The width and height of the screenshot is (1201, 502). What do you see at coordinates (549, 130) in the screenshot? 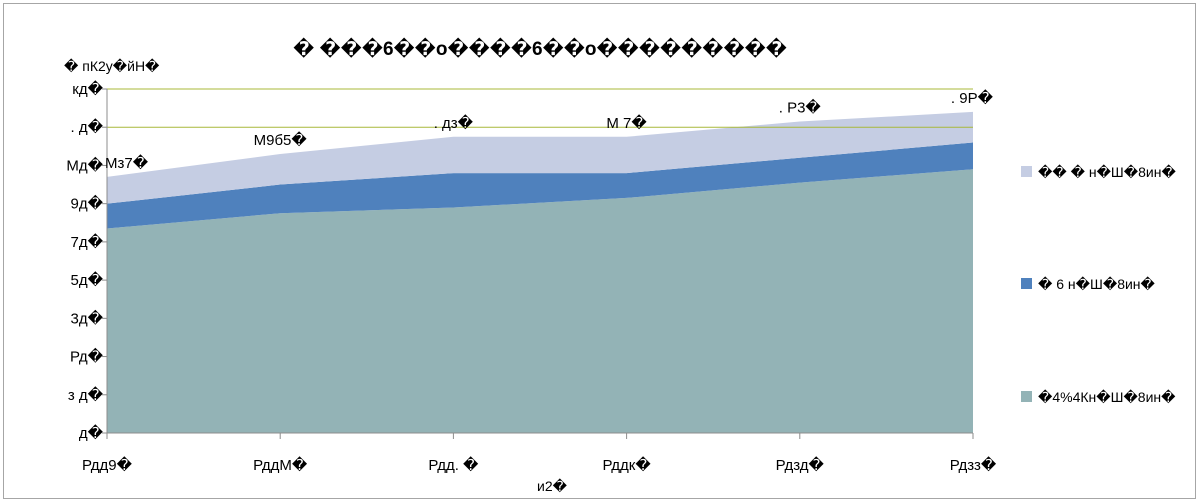
I see `data-labels: Мз7� М9б5� . дз� М 7� . Р3� . 9Р�` at bounding box center [549, 130].